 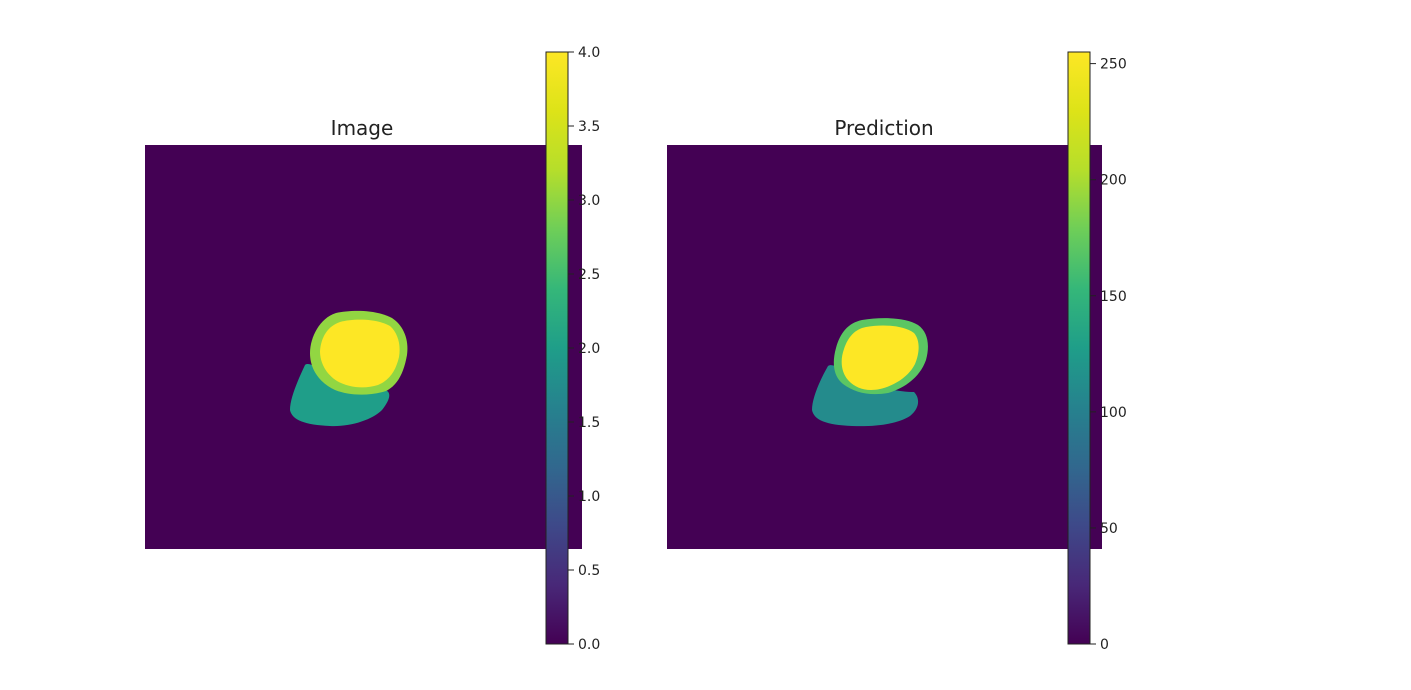 What do you see at coordinates (589, 423) in the screenshot?
I see `colorbar-image-tick-label: 1.5` at bounding box center [589, 423].